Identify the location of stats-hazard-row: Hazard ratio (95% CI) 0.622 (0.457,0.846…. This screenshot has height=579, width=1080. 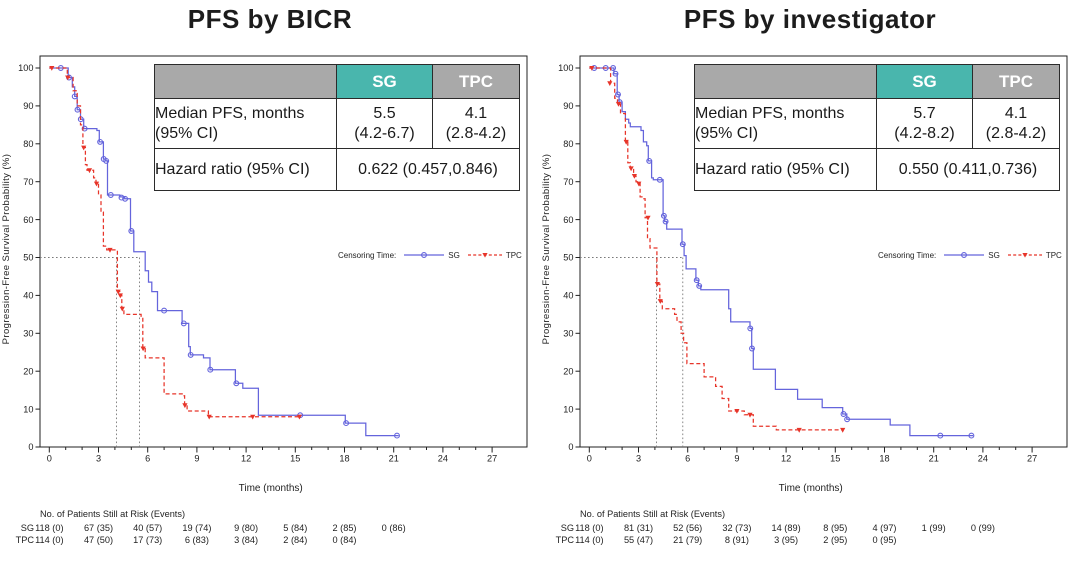
(337, 169).